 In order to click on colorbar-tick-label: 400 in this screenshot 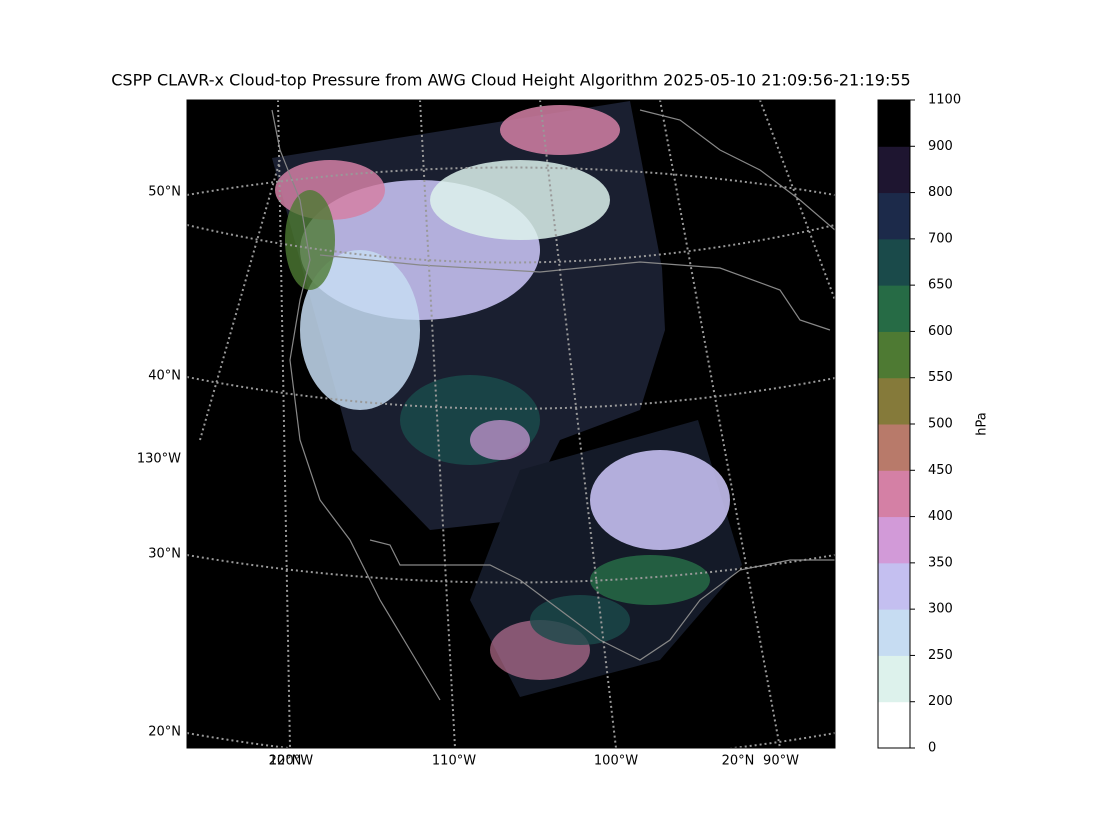, I will do `click(940, 516)`.